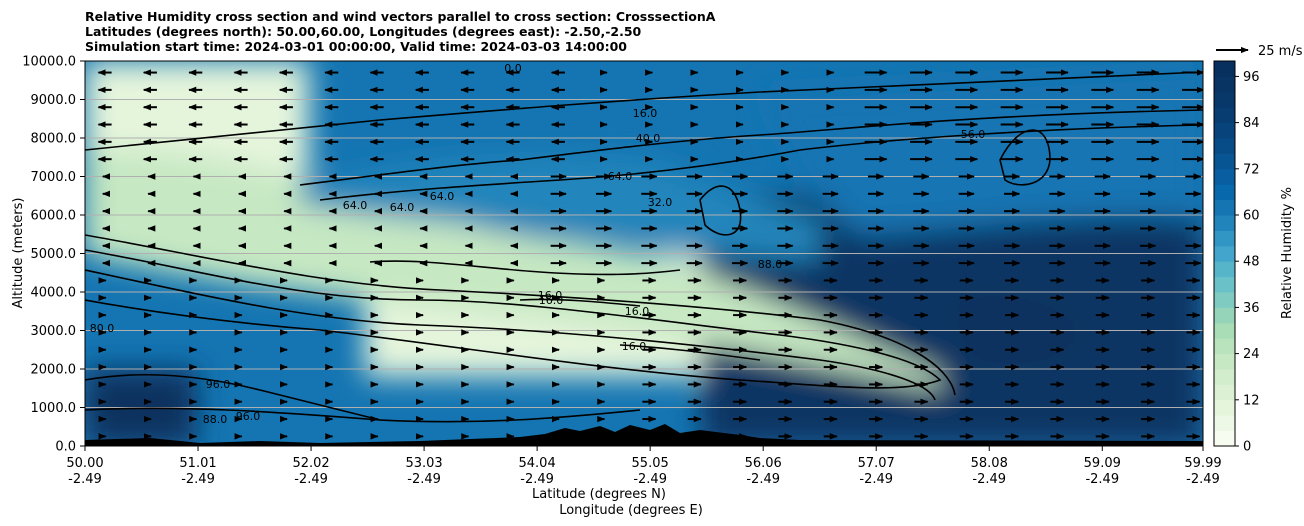 The width and height of the screenshot is (1304, 526). What do you see at coordinates (1251, 308) in the screenshot?
I see `colorbar-tick-label: 36` at bounding box center [1251, 308].